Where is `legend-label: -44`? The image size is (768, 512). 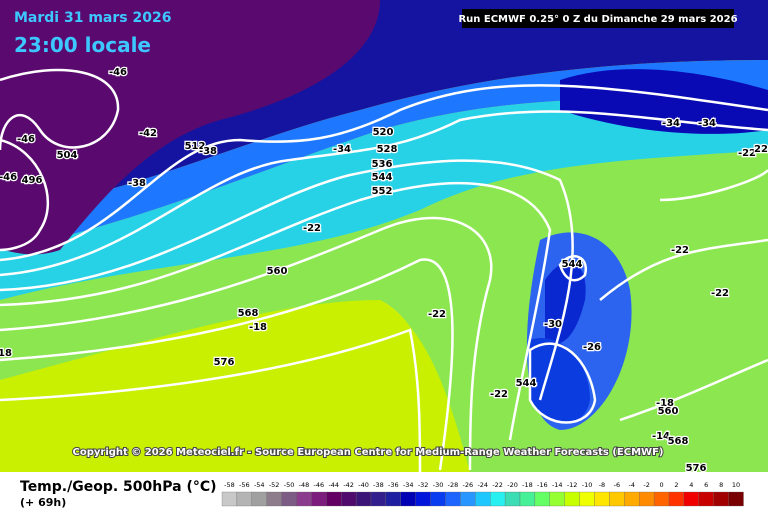
legend-label: -44 is located at coordinates (333, 485).